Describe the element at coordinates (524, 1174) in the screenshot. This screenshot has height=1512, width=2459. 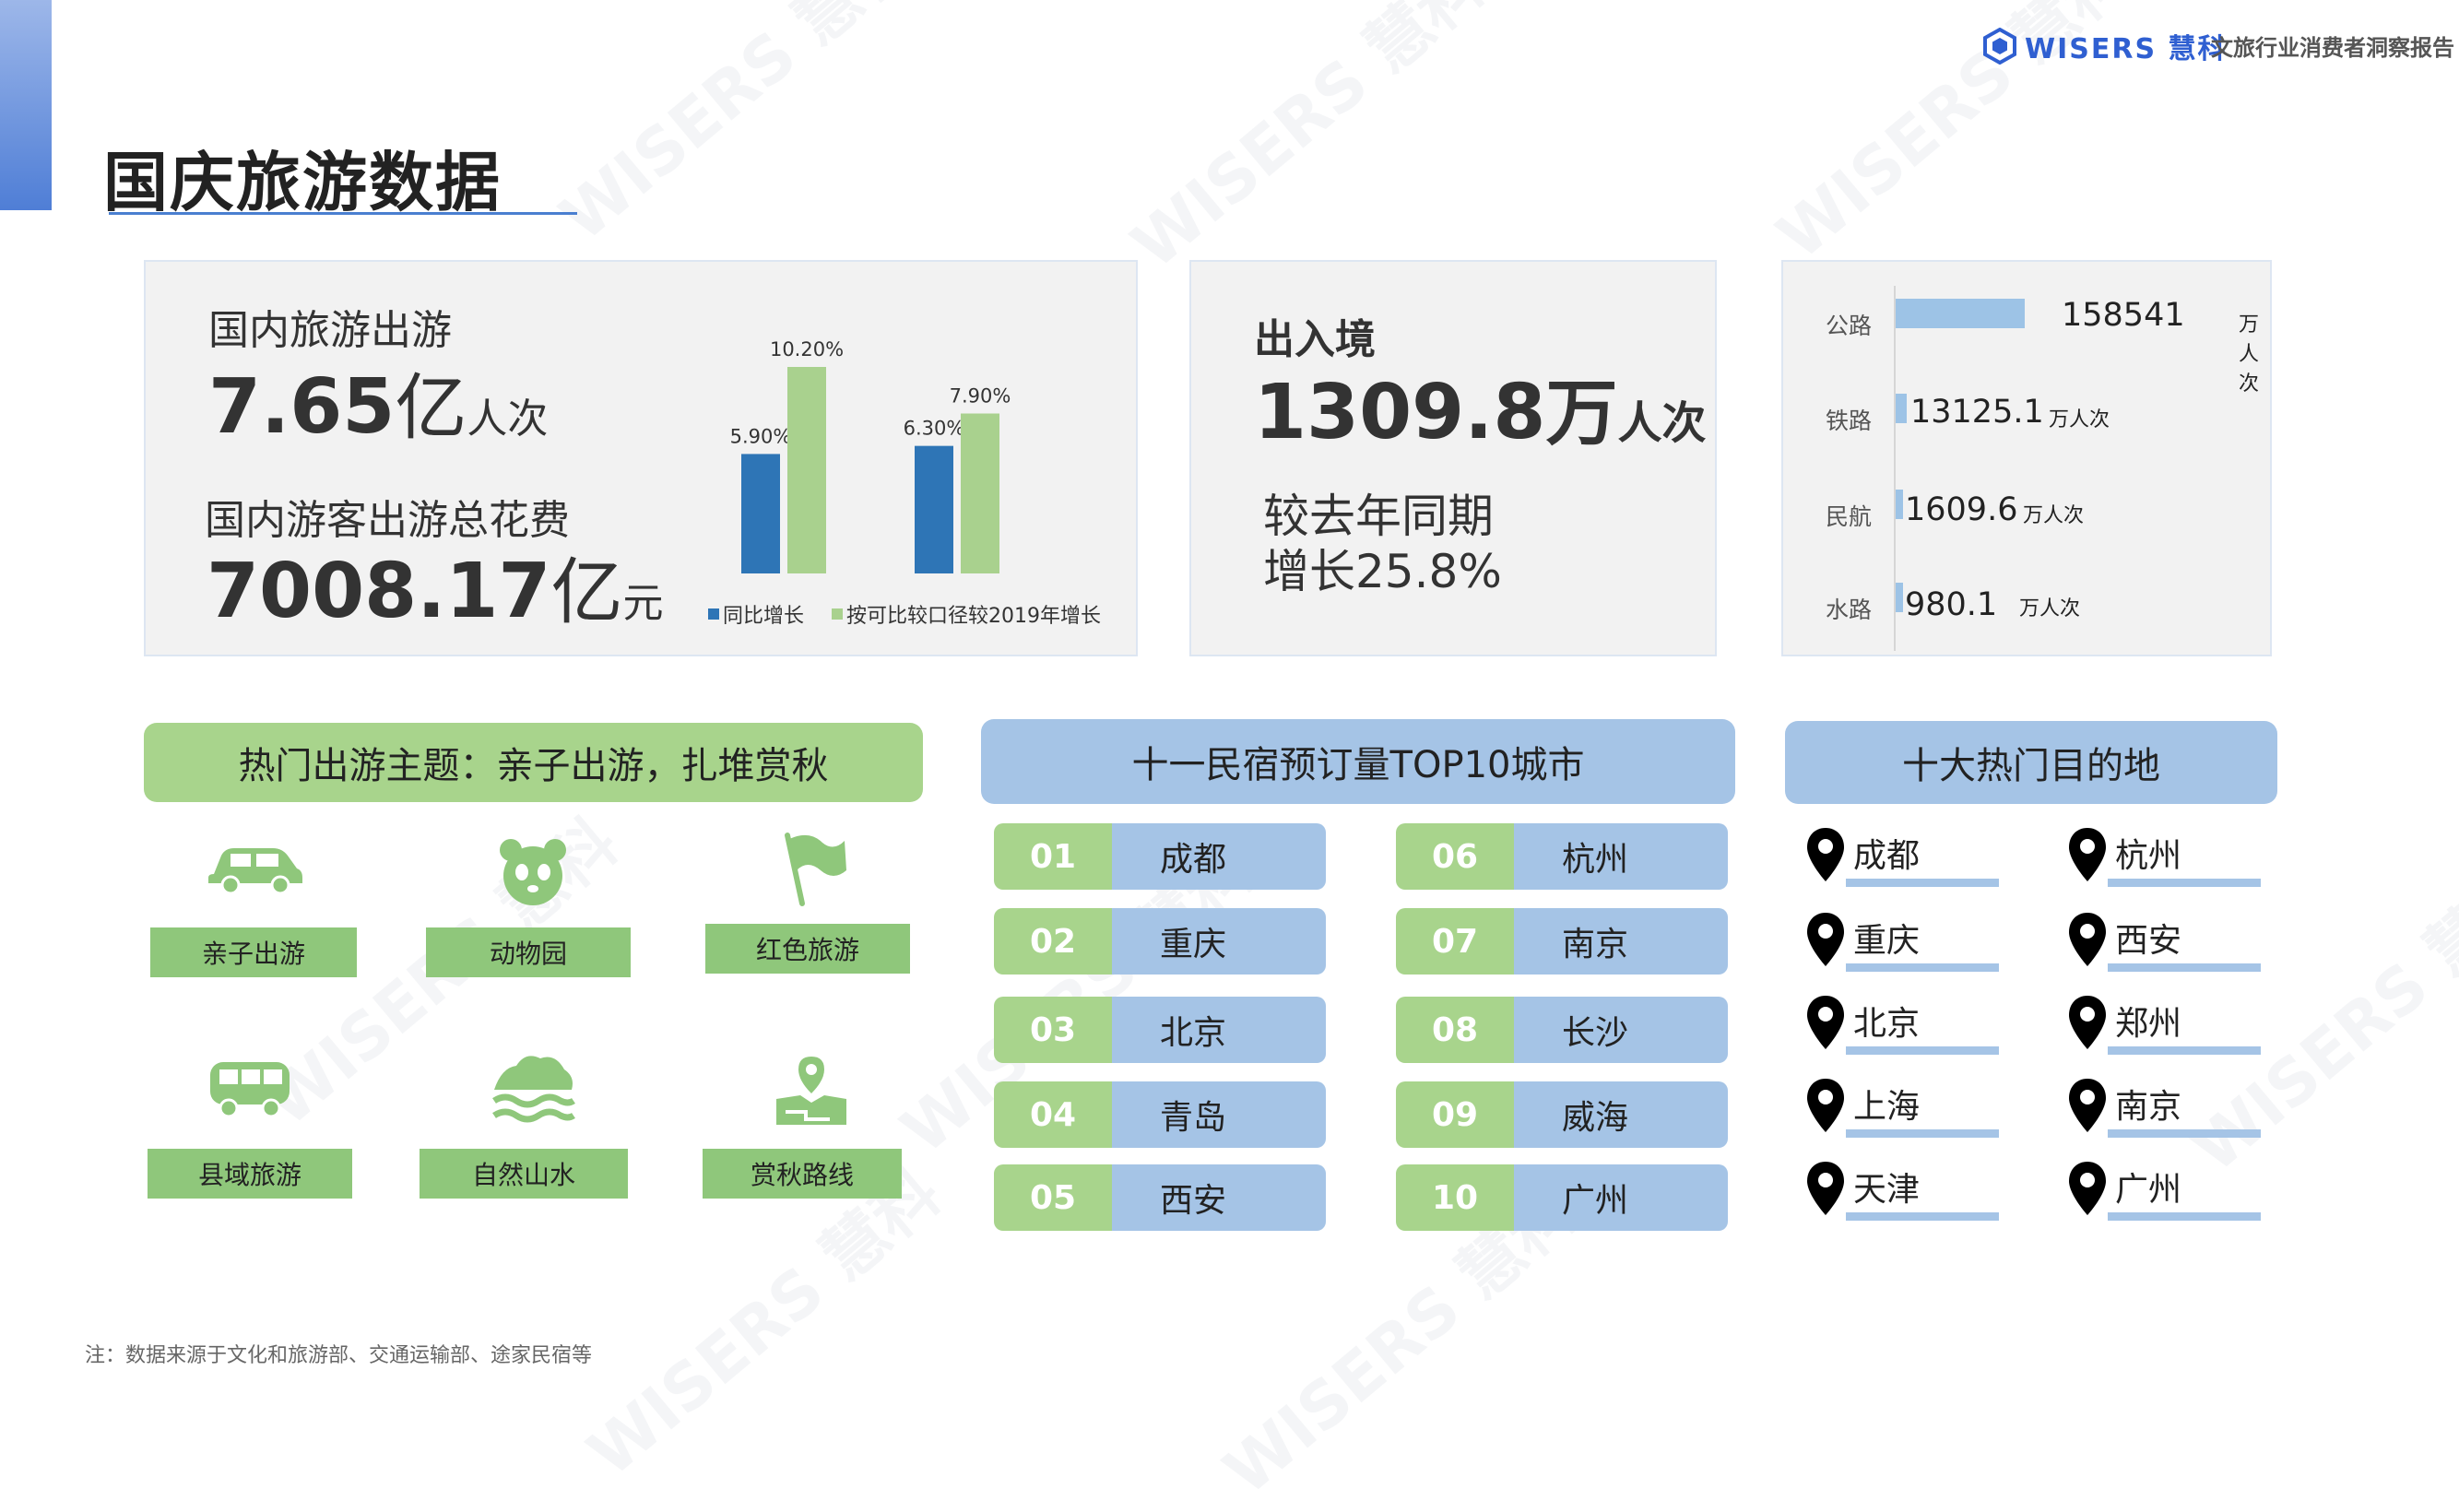
I see `theme-label: 自然山水` at that location.